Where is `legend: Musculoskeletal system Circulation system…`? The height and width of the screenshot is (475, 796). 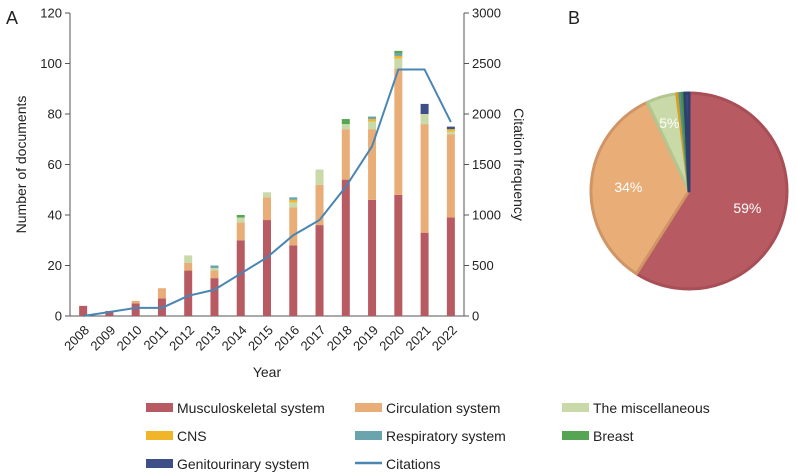 legend: Musculoskeletal system Circulation system… is located at coordinates (428, 436).